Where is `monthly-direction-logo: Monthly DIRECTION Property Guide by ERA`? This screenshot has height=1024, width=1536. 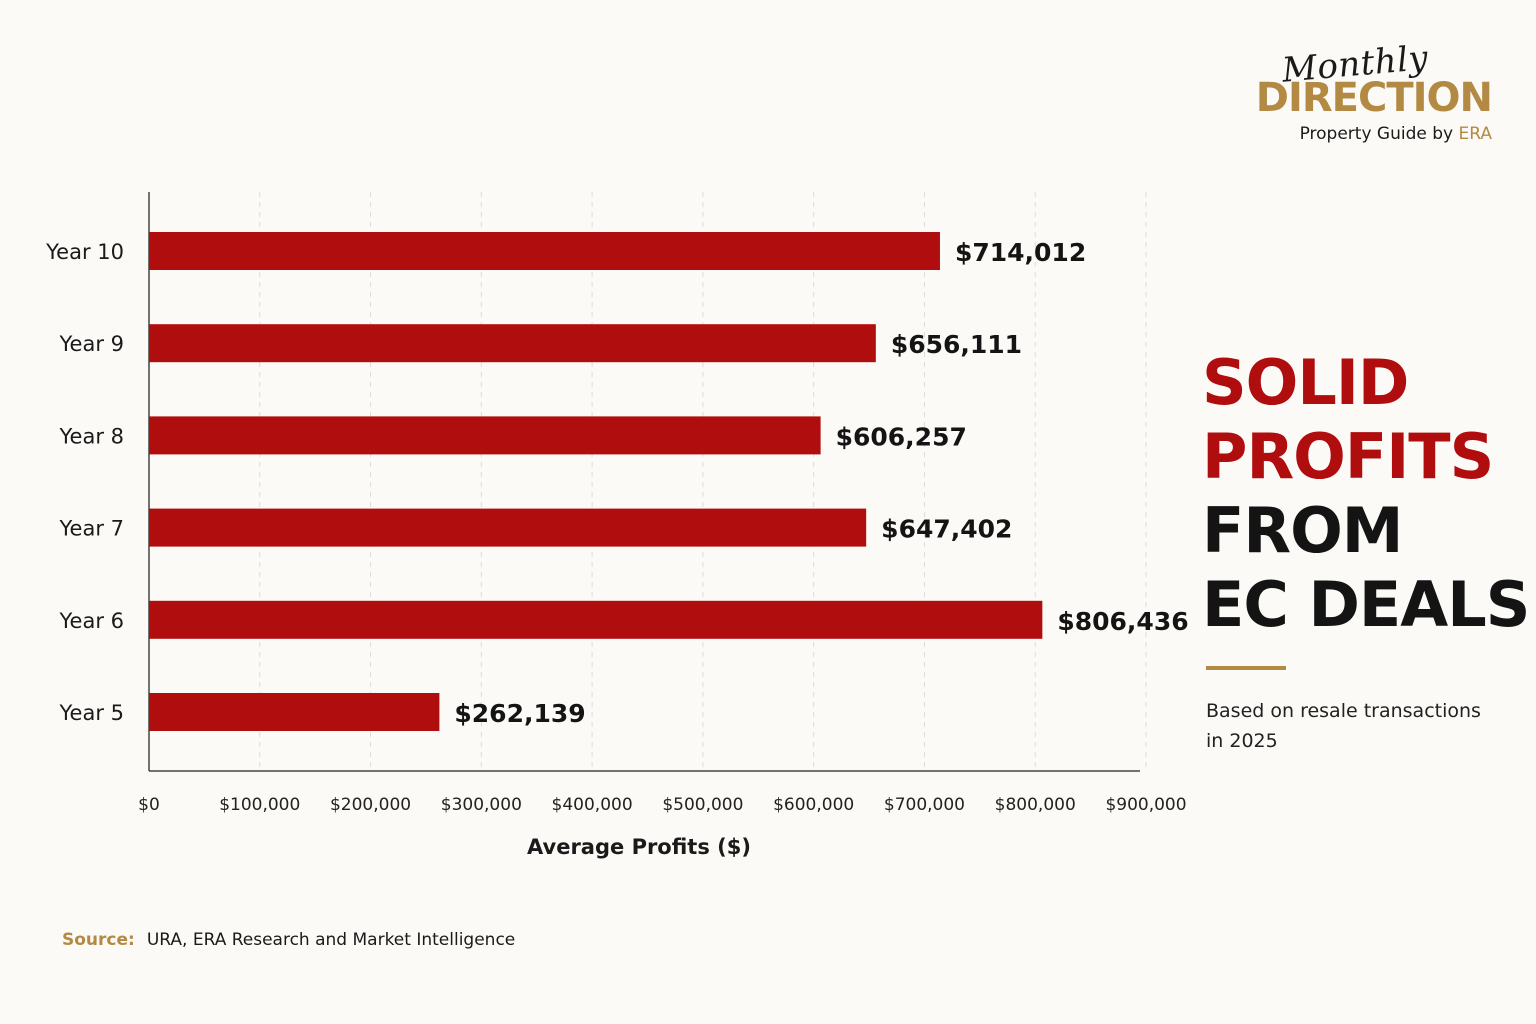 monthly-direction-logo: Monthly DIRECTION Property Guide by ERA is located at coordinates (1372, 91).